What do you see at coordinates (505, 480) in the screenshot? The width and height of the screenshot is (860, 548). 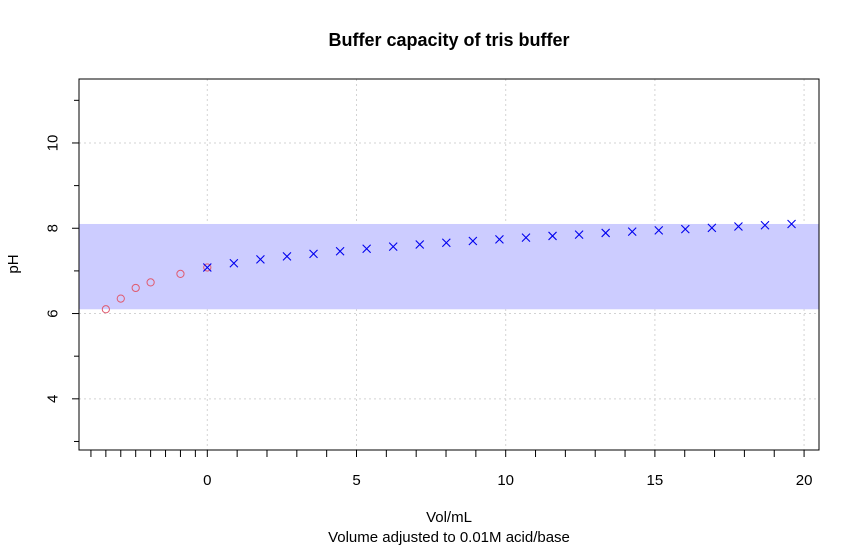 I see `x-tick-label: 10` at bounding box center [505, 480].